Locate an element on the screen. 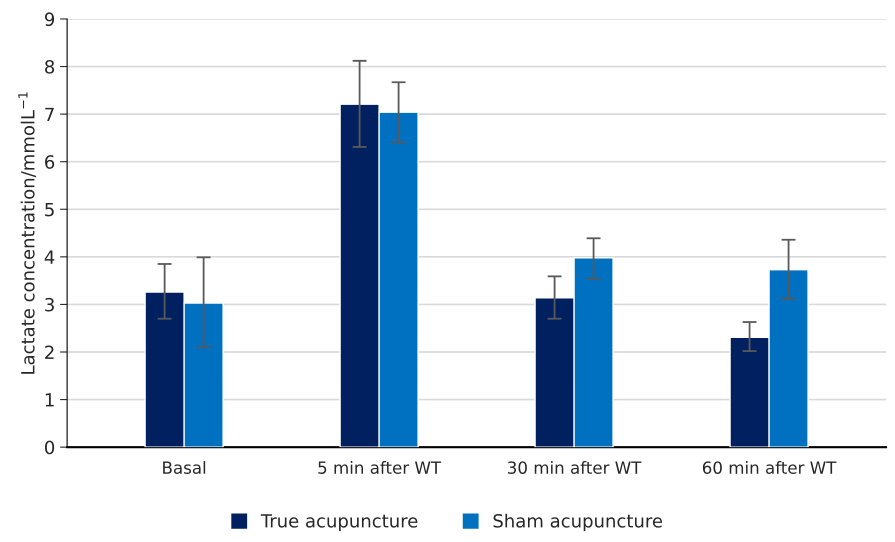 The image size is (895, 542). y-tick-label: 5 is located at coordinates (49, 209).